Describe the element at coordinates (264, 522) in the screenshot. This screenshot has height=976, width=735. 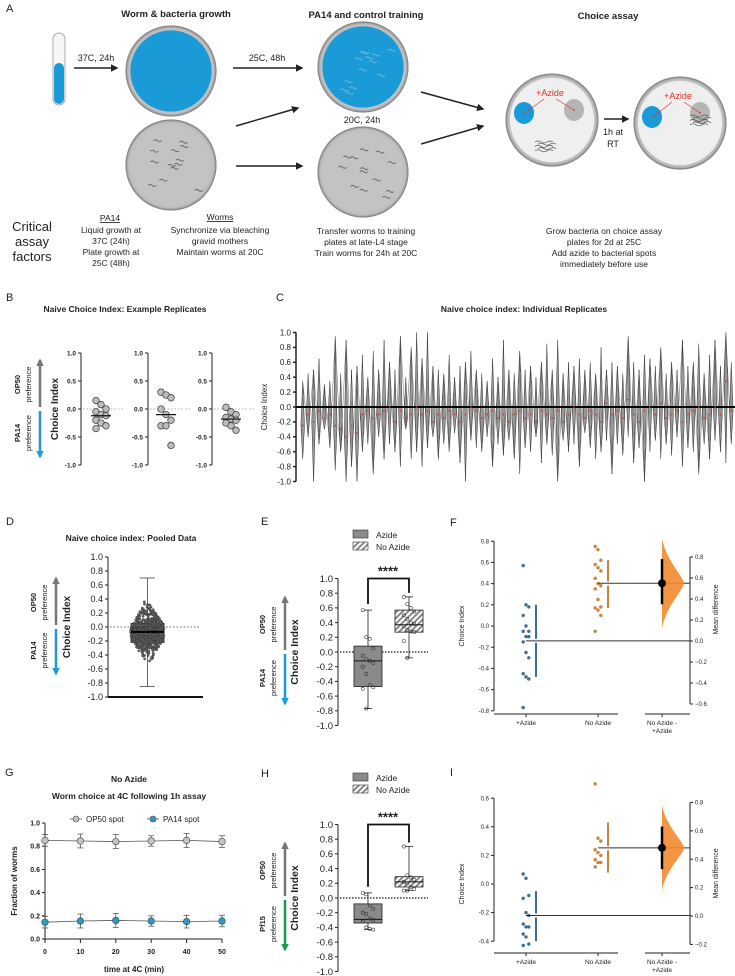
I see `panel-label: E` at that location.